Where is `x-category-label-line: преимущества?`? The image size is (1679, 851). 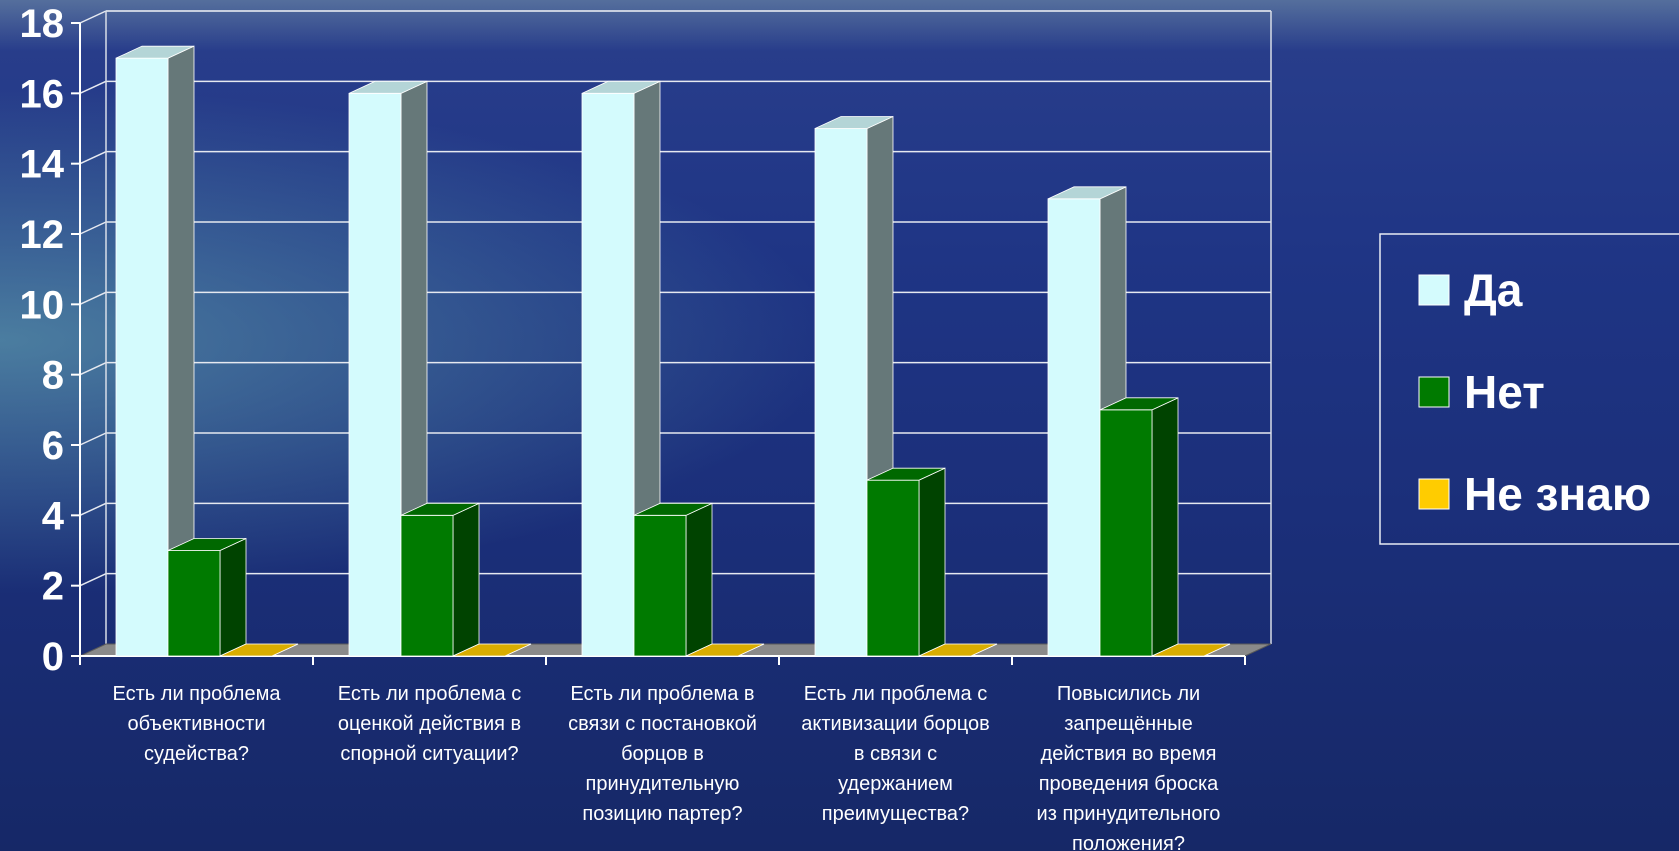 x-category-label-line: преимущества? is located at coordinates (895, 814).